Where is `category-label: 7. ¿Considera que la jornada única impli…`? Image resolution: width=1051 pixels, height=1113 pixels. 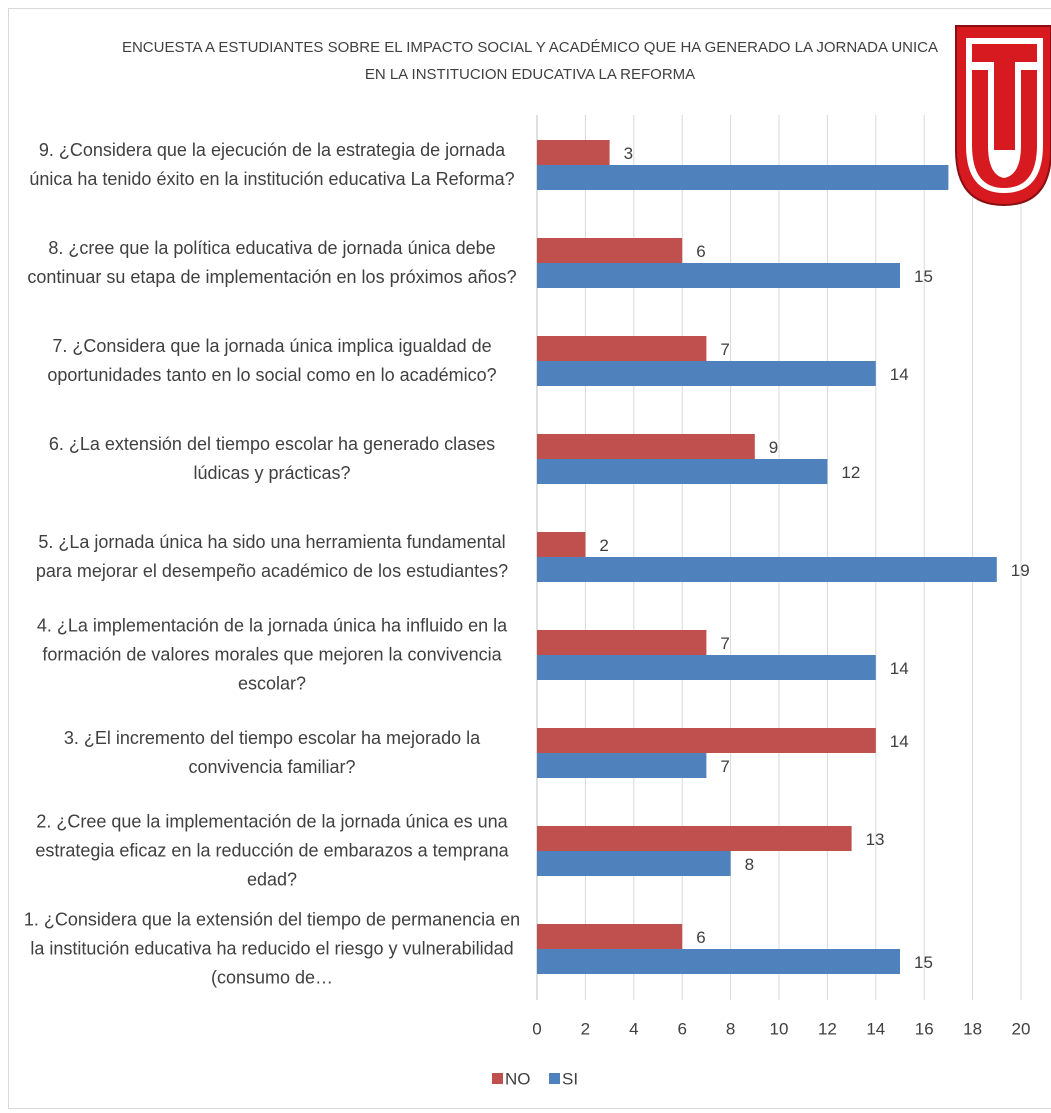 category-label: 7. ¿Considera que la jornada única impli… is located at coordinates (272, 360).